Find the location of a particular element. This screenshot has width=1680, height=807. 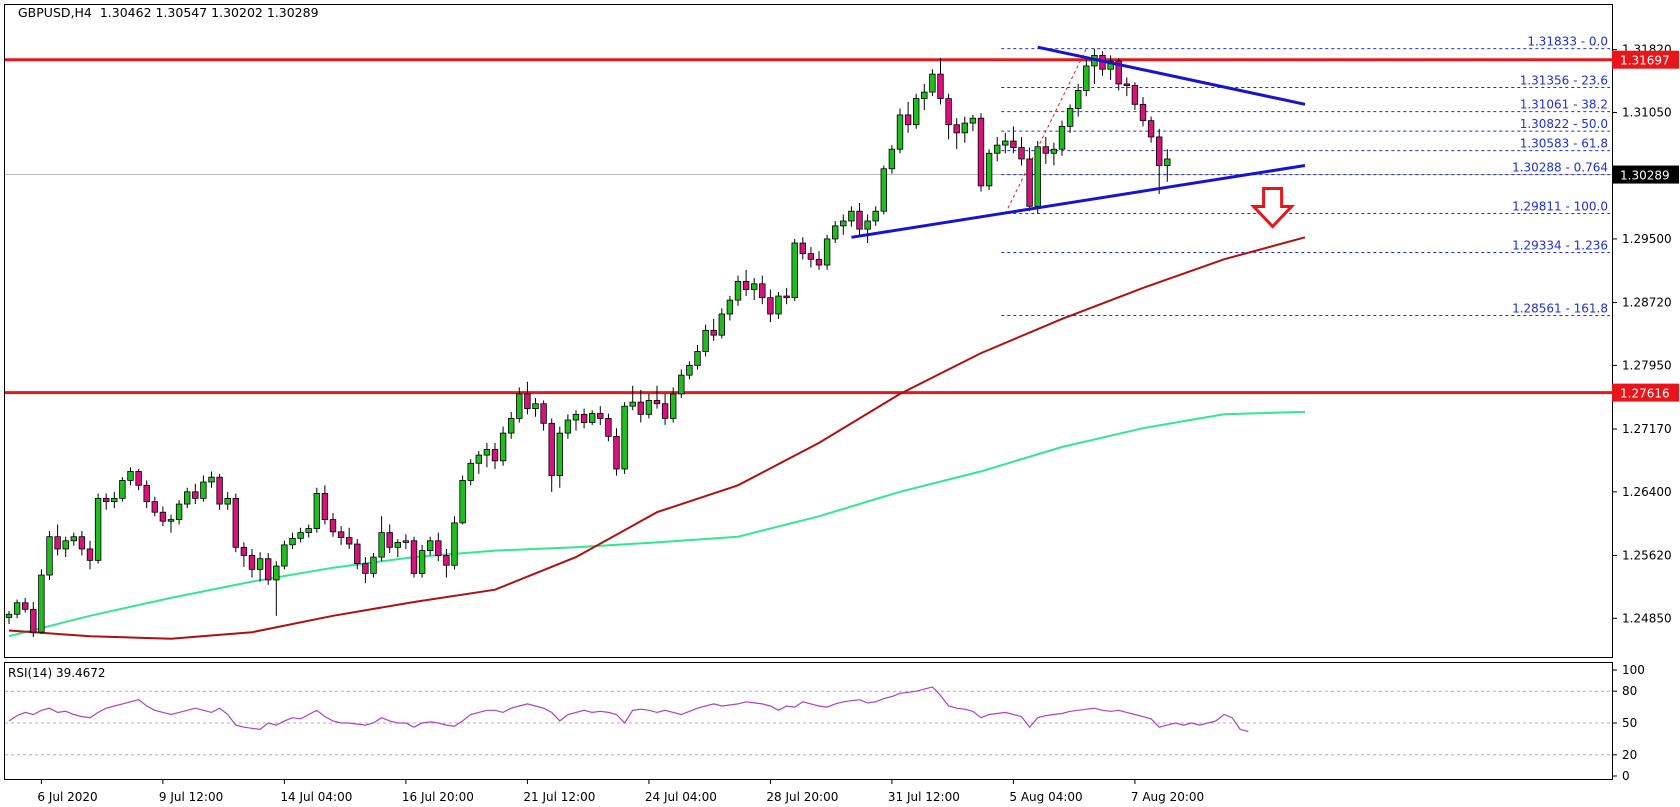

fib-level-label: 1.30288 - 0.764 is located at coordinates (1560, 168).